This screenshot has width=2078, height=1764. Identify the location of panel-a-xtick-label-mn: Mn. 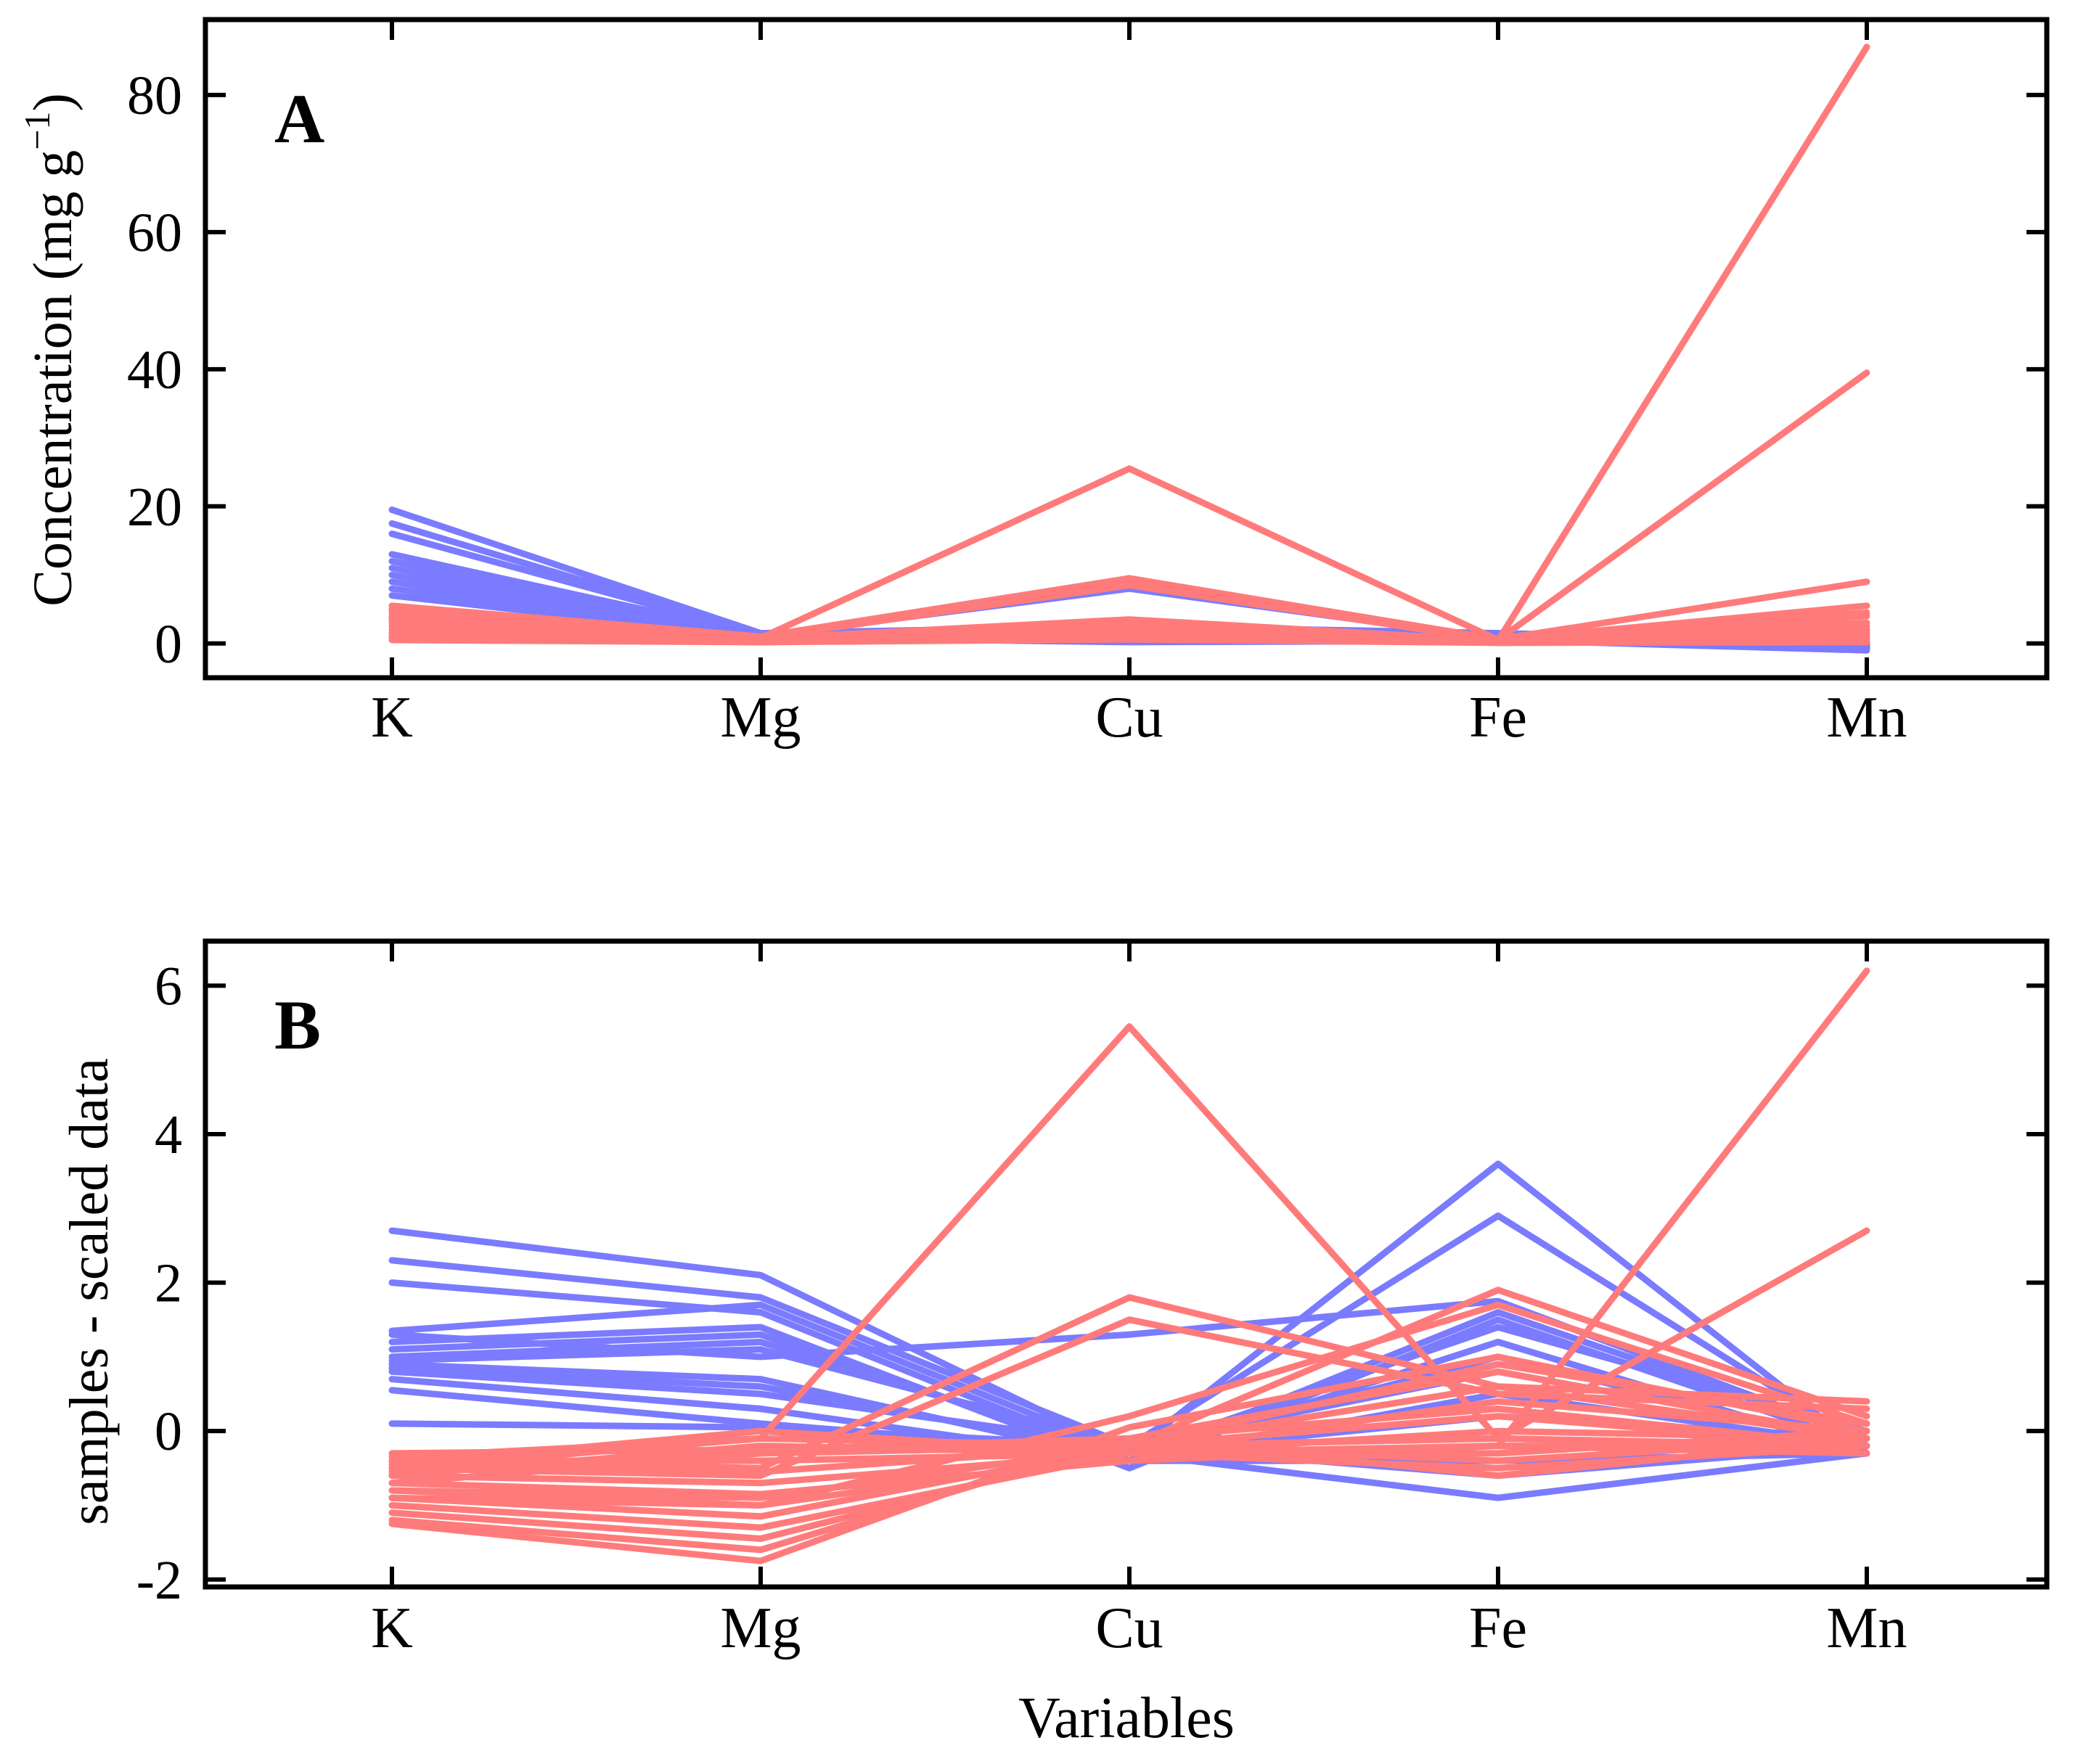
(1866, 718).